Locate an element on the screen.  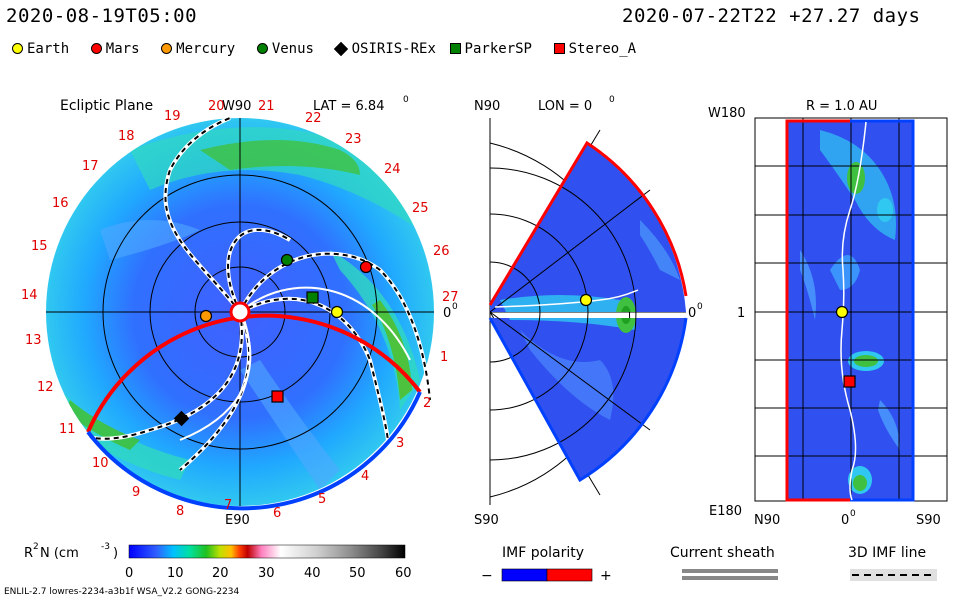
lat-degree-sup: 0 is located at coordinates (406, 100).